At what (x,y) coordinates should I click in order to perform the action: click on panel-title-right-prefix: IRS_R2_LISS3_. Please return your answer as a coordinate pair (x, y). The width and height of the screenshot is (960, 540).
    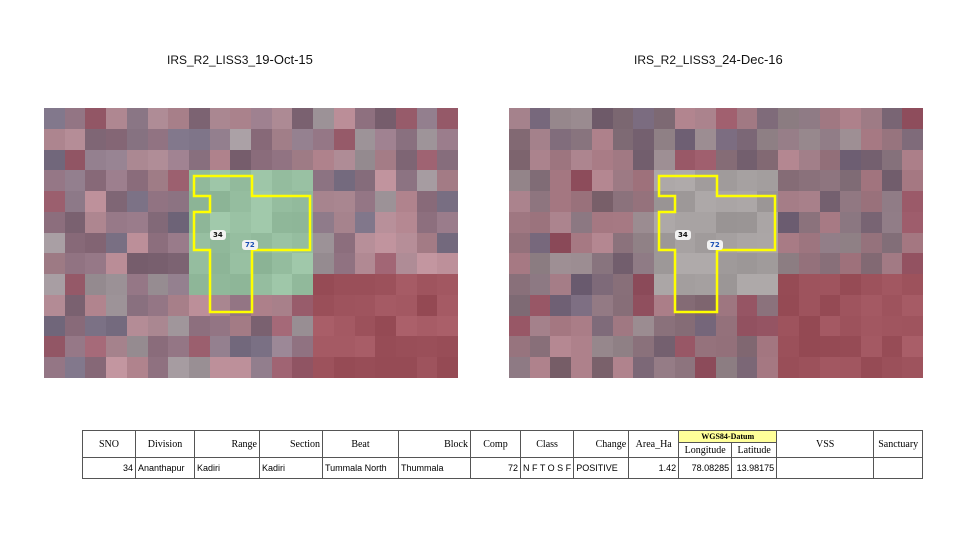
    Looking at the image, I should click on (678, 60).